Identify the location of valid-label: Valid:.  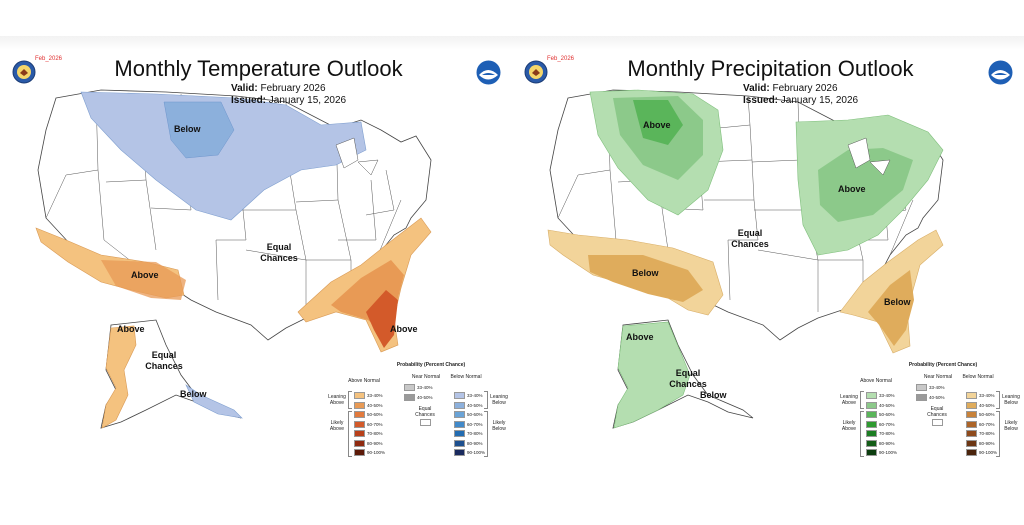
(756, 88).